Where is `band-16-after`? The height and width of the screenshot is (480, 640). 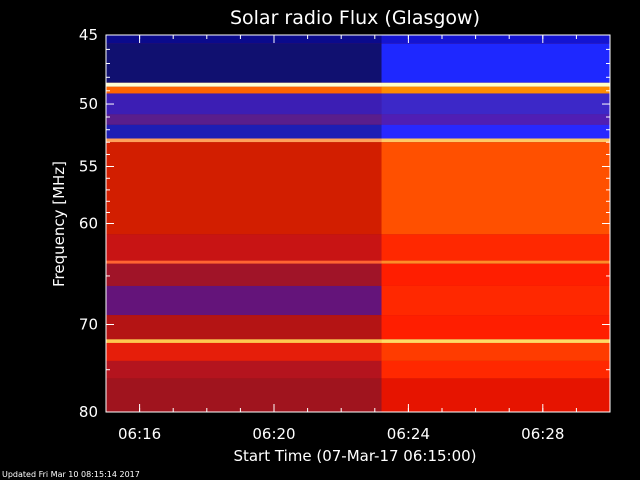
band-16-after is located at coordinates (495, 369).